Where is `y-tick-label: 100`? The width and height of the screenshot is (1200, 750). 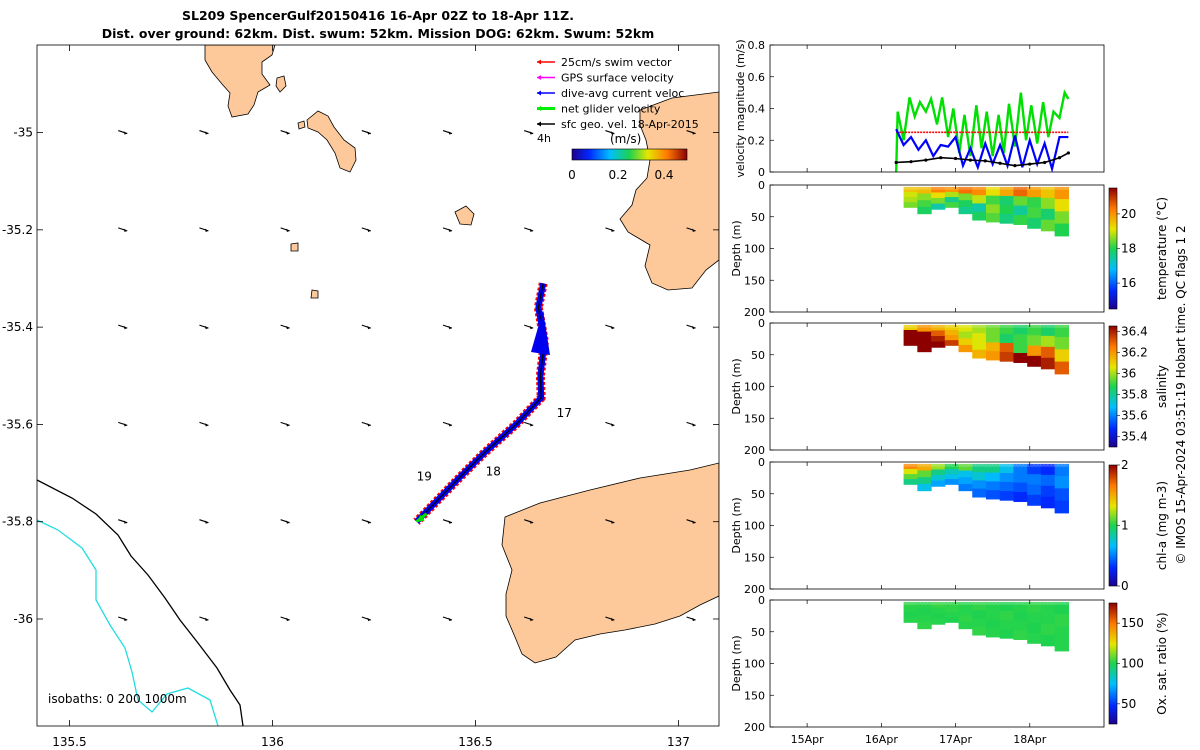
y-tick-label: 100 is located at coordinates (754, 387).